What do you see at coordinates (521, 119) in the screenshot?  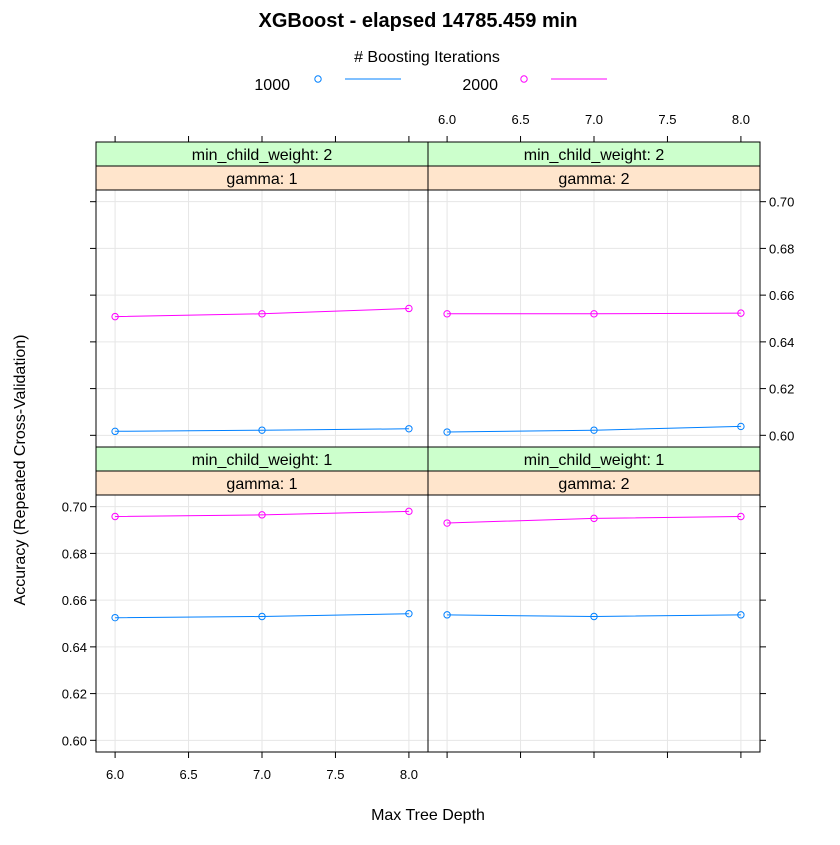 I see `x-tick-label-top: 6.5` at bounding box center [521, 119].